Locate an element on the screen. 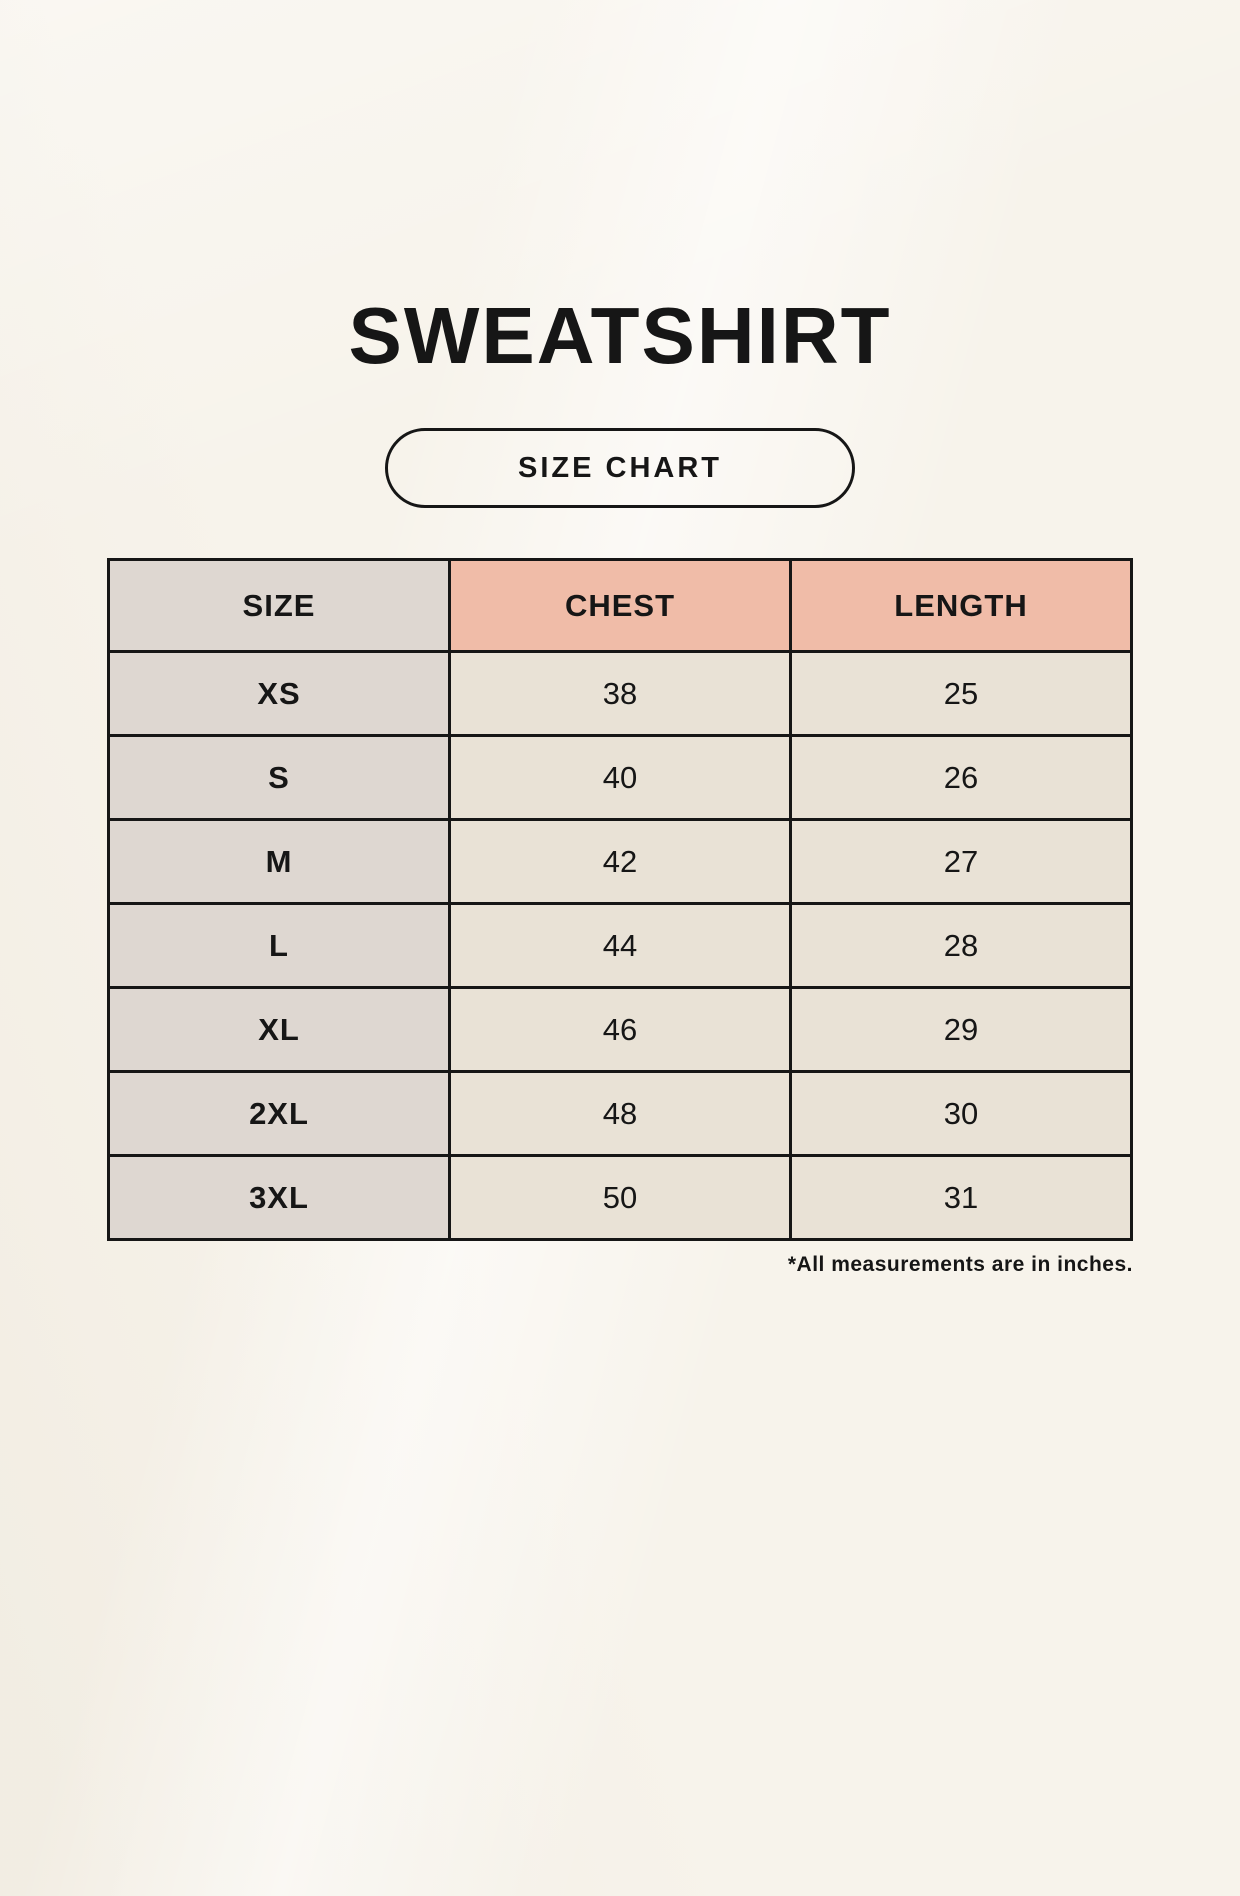  header-row: SIZE CHEST LENGTH is located at coordinates (620, 605).